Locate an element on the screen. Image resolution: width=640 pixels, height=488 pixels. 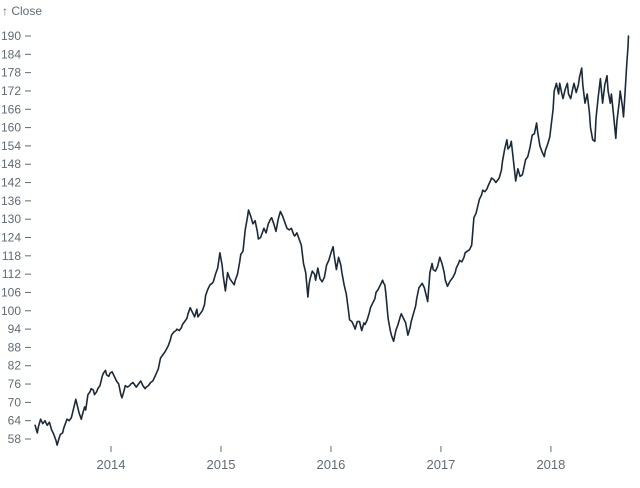
y-tick-label: 166 is located at coordinates (11, 109).